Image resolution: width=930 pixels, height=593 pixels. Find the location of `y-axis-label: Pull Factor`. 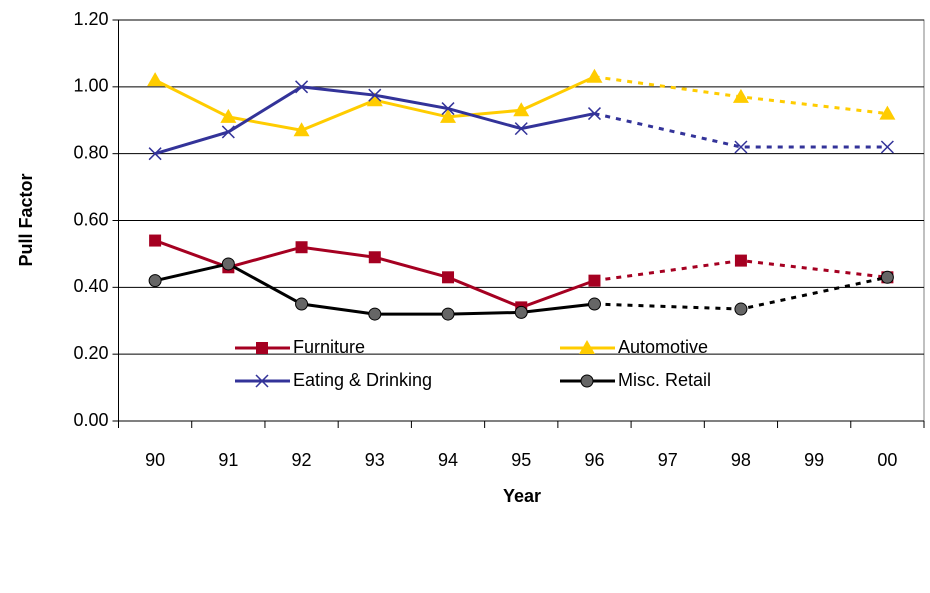

y-axis-label: Pull Factor is located at coordinates (26, 219).